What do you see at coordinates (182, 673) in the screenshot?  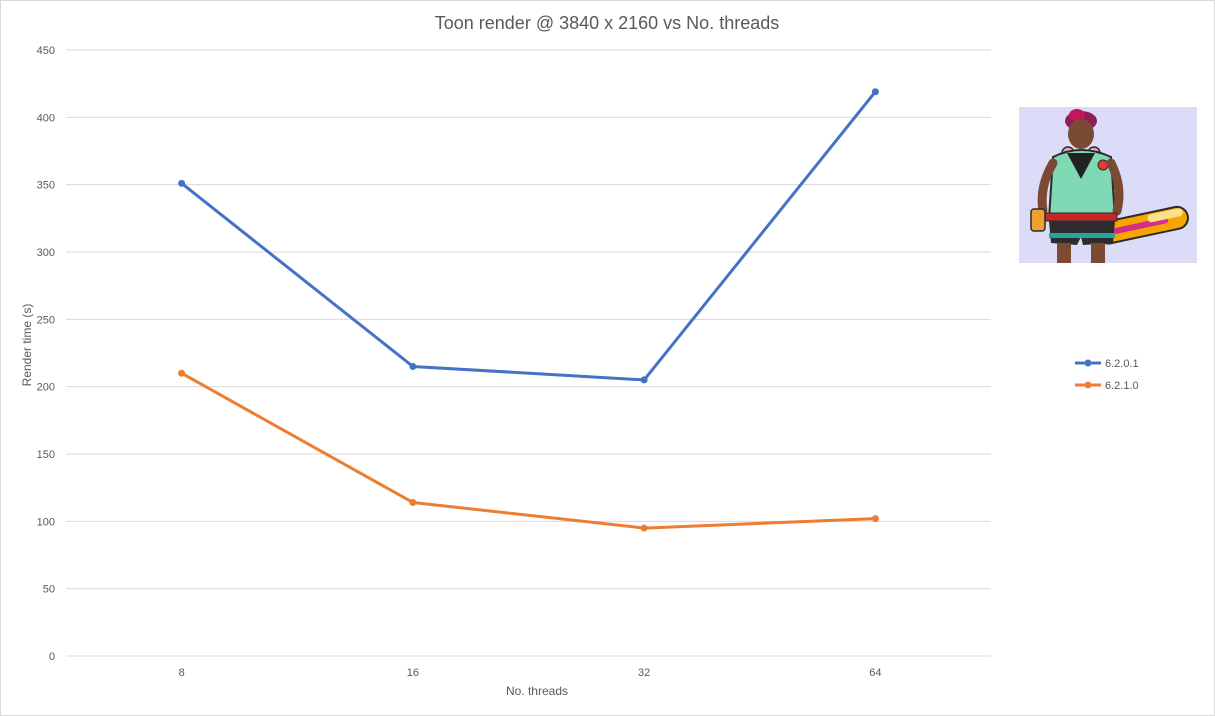 I see `x-tick-label: 8` at bounding box center [182, 673].